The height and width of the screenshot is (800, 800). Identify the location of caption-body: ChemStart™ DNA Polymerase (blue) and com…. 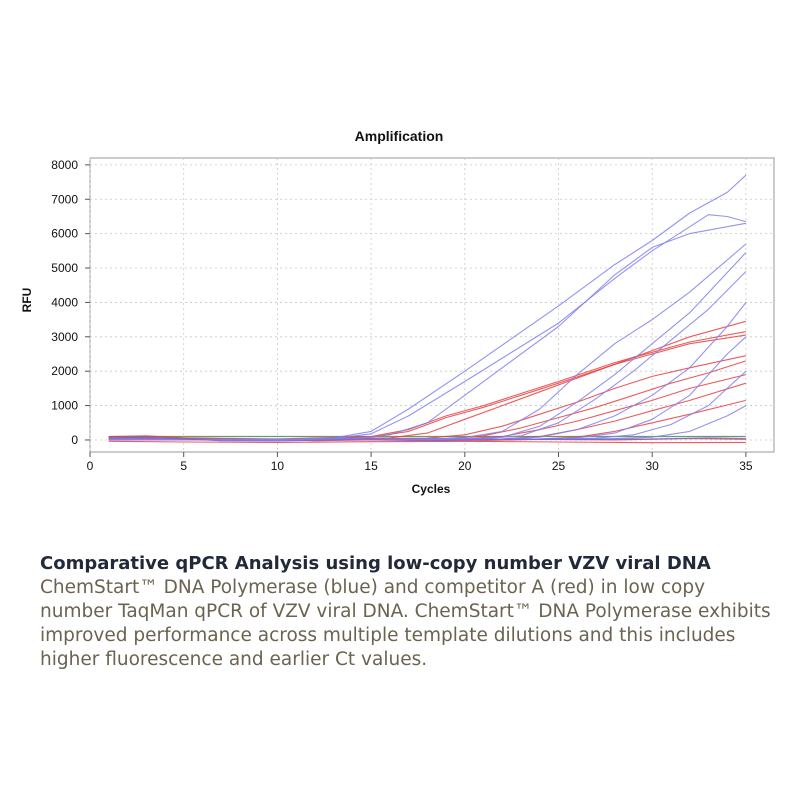
(405, 623).